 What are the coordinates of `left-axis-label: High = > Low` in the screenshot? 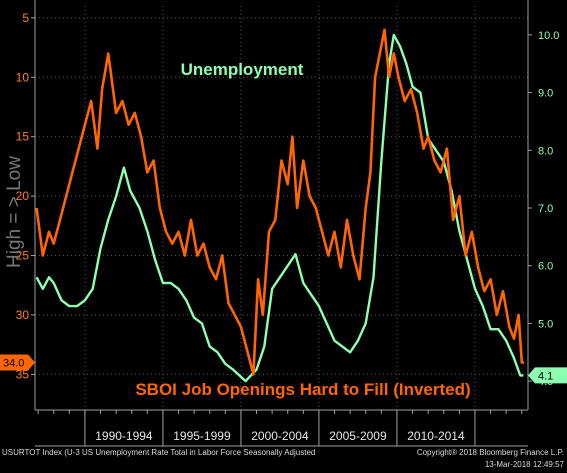 It's located at (14, 212).